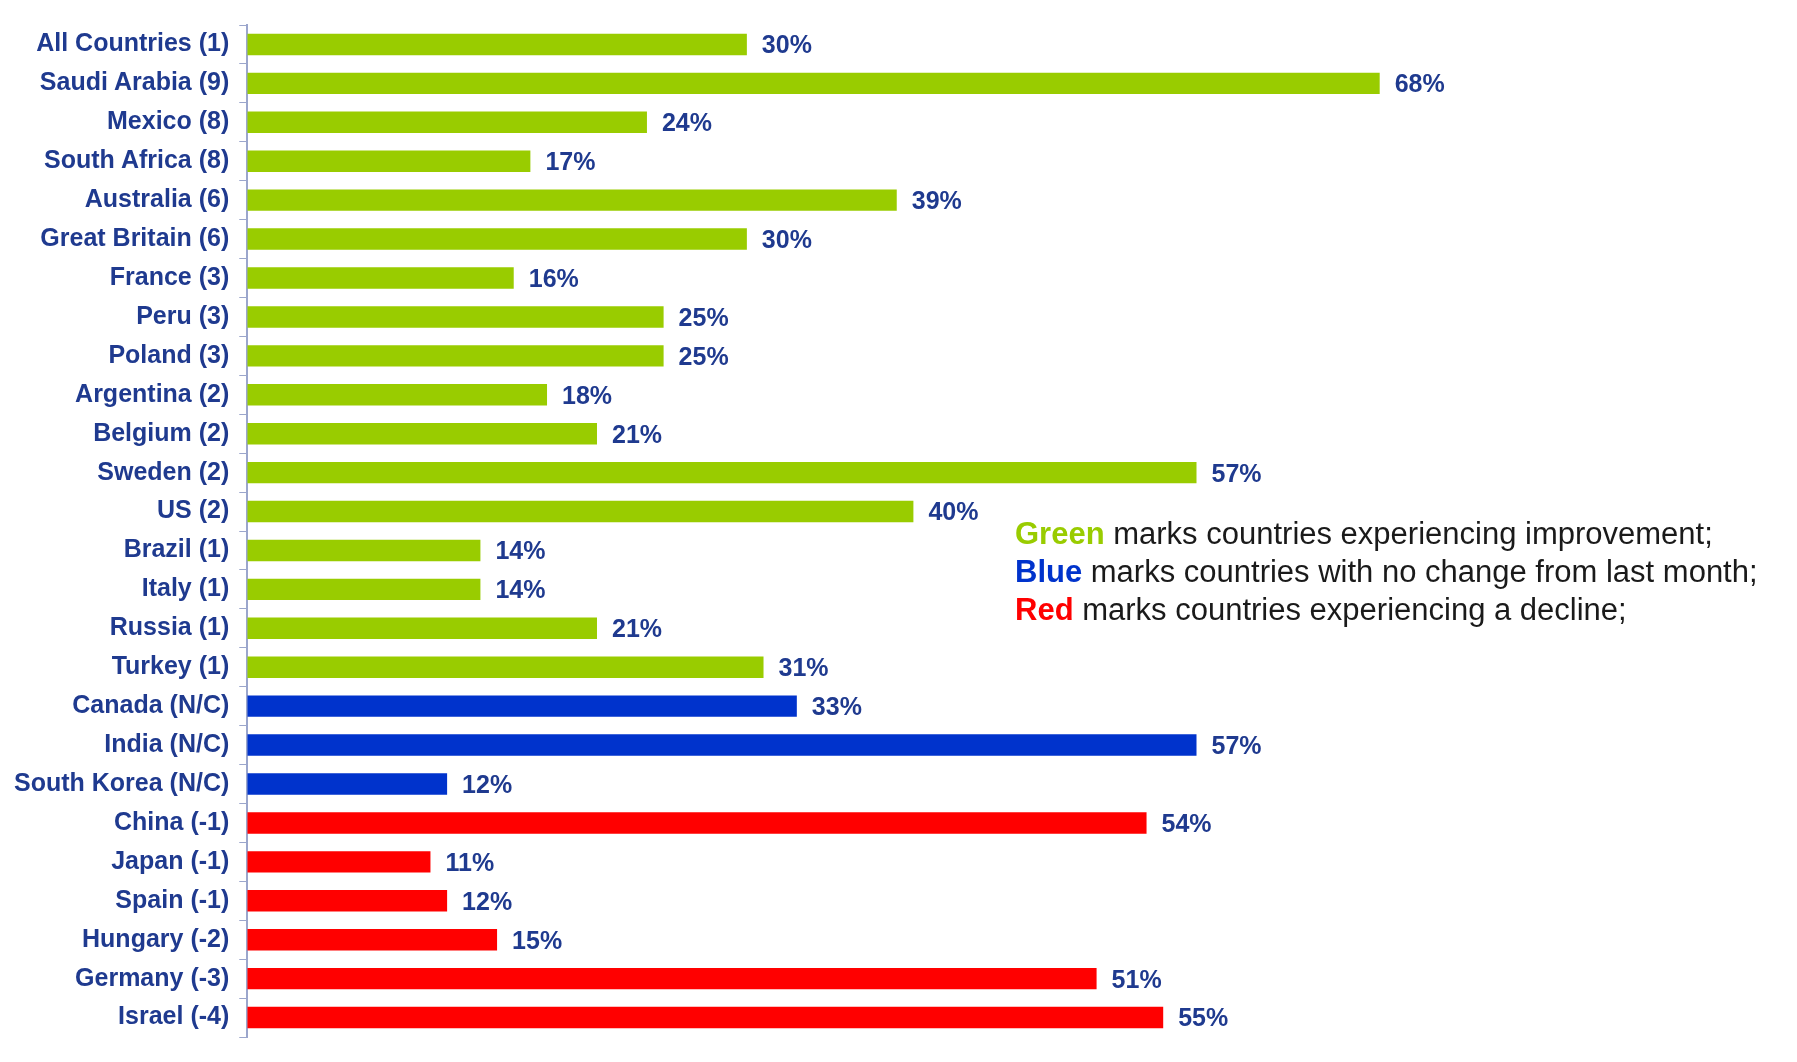 The width and height of the screenshot is (1797, 1062). I want to click on y-tick-label: Brazil (1), so click(176, 548).